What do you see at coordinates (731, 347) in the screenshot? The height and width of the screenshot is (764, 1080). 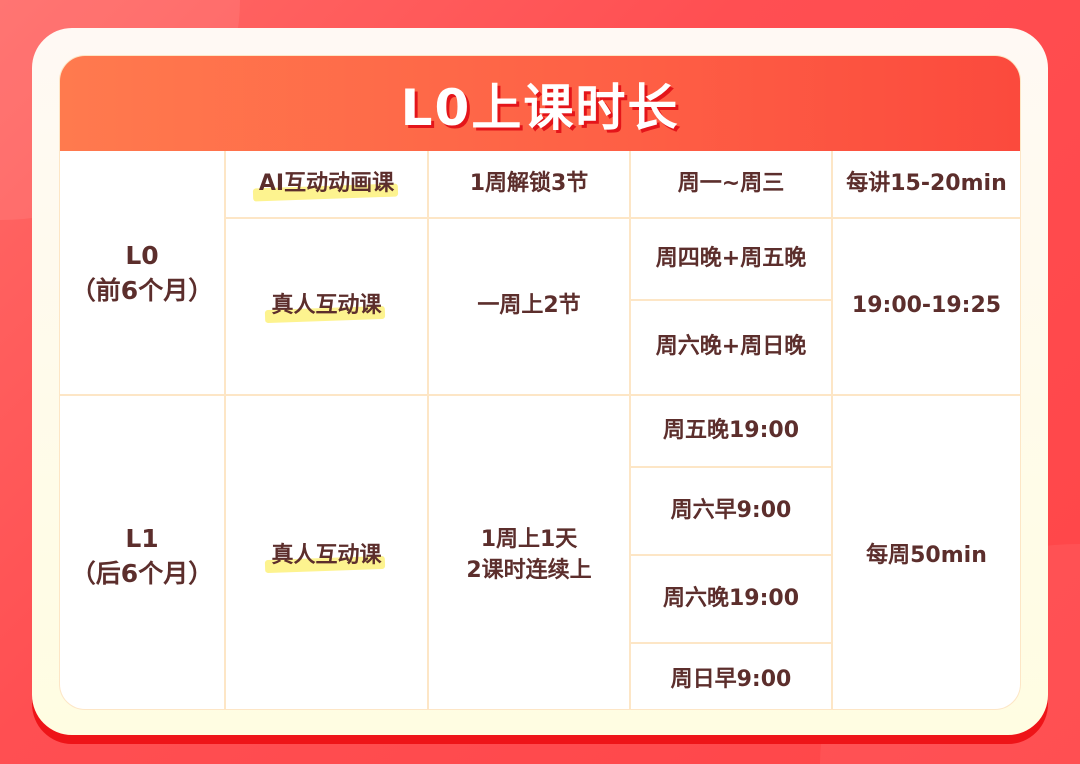 I see `slot-cell: 周六晚+周日晚` at bounding box center [731, 347].